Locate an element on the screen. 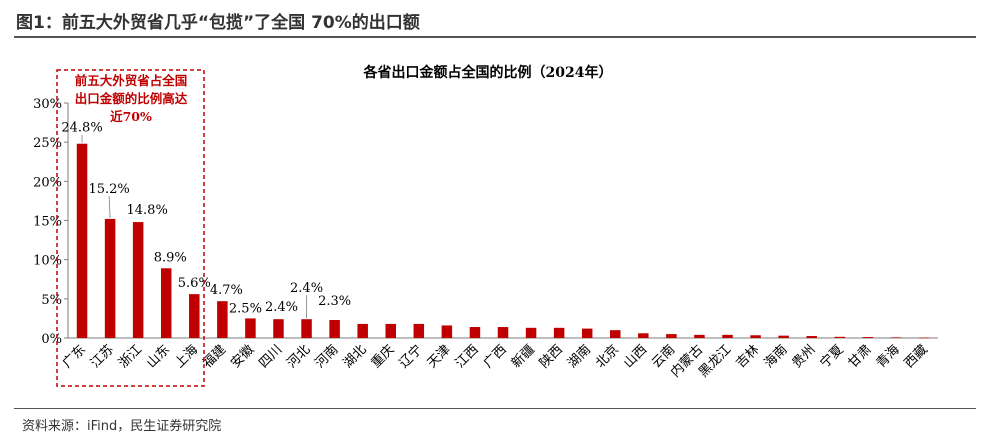  x-tick-label: 西藏 is located at coordinates (916, 356).